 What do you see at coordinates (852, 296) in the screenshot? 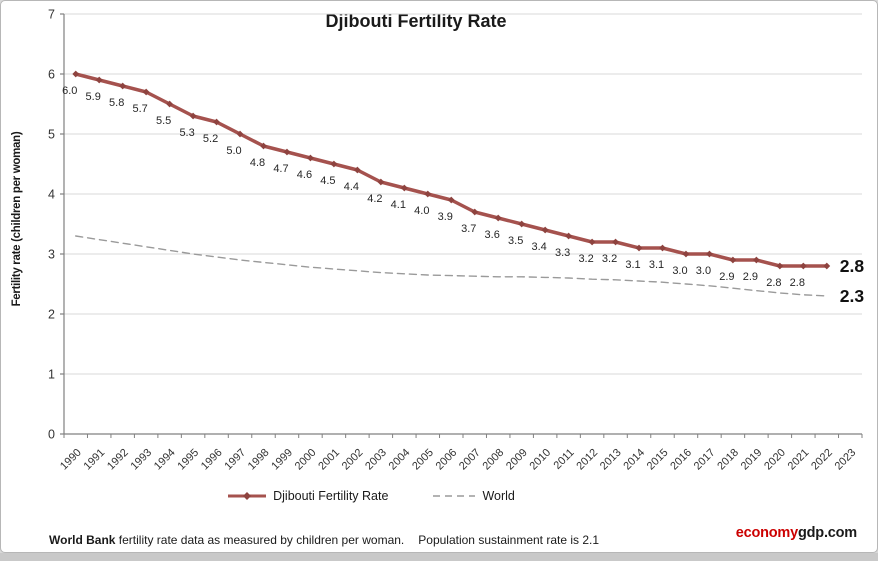
I see `world-end-label: 2.3` at bounding box center [852, 296].